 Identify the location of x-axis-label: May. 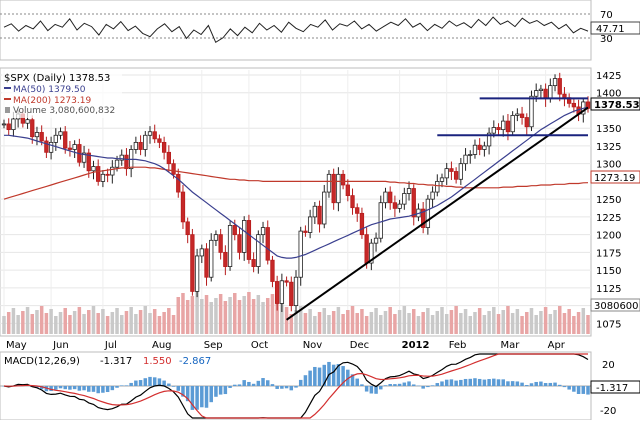
(16, 345).